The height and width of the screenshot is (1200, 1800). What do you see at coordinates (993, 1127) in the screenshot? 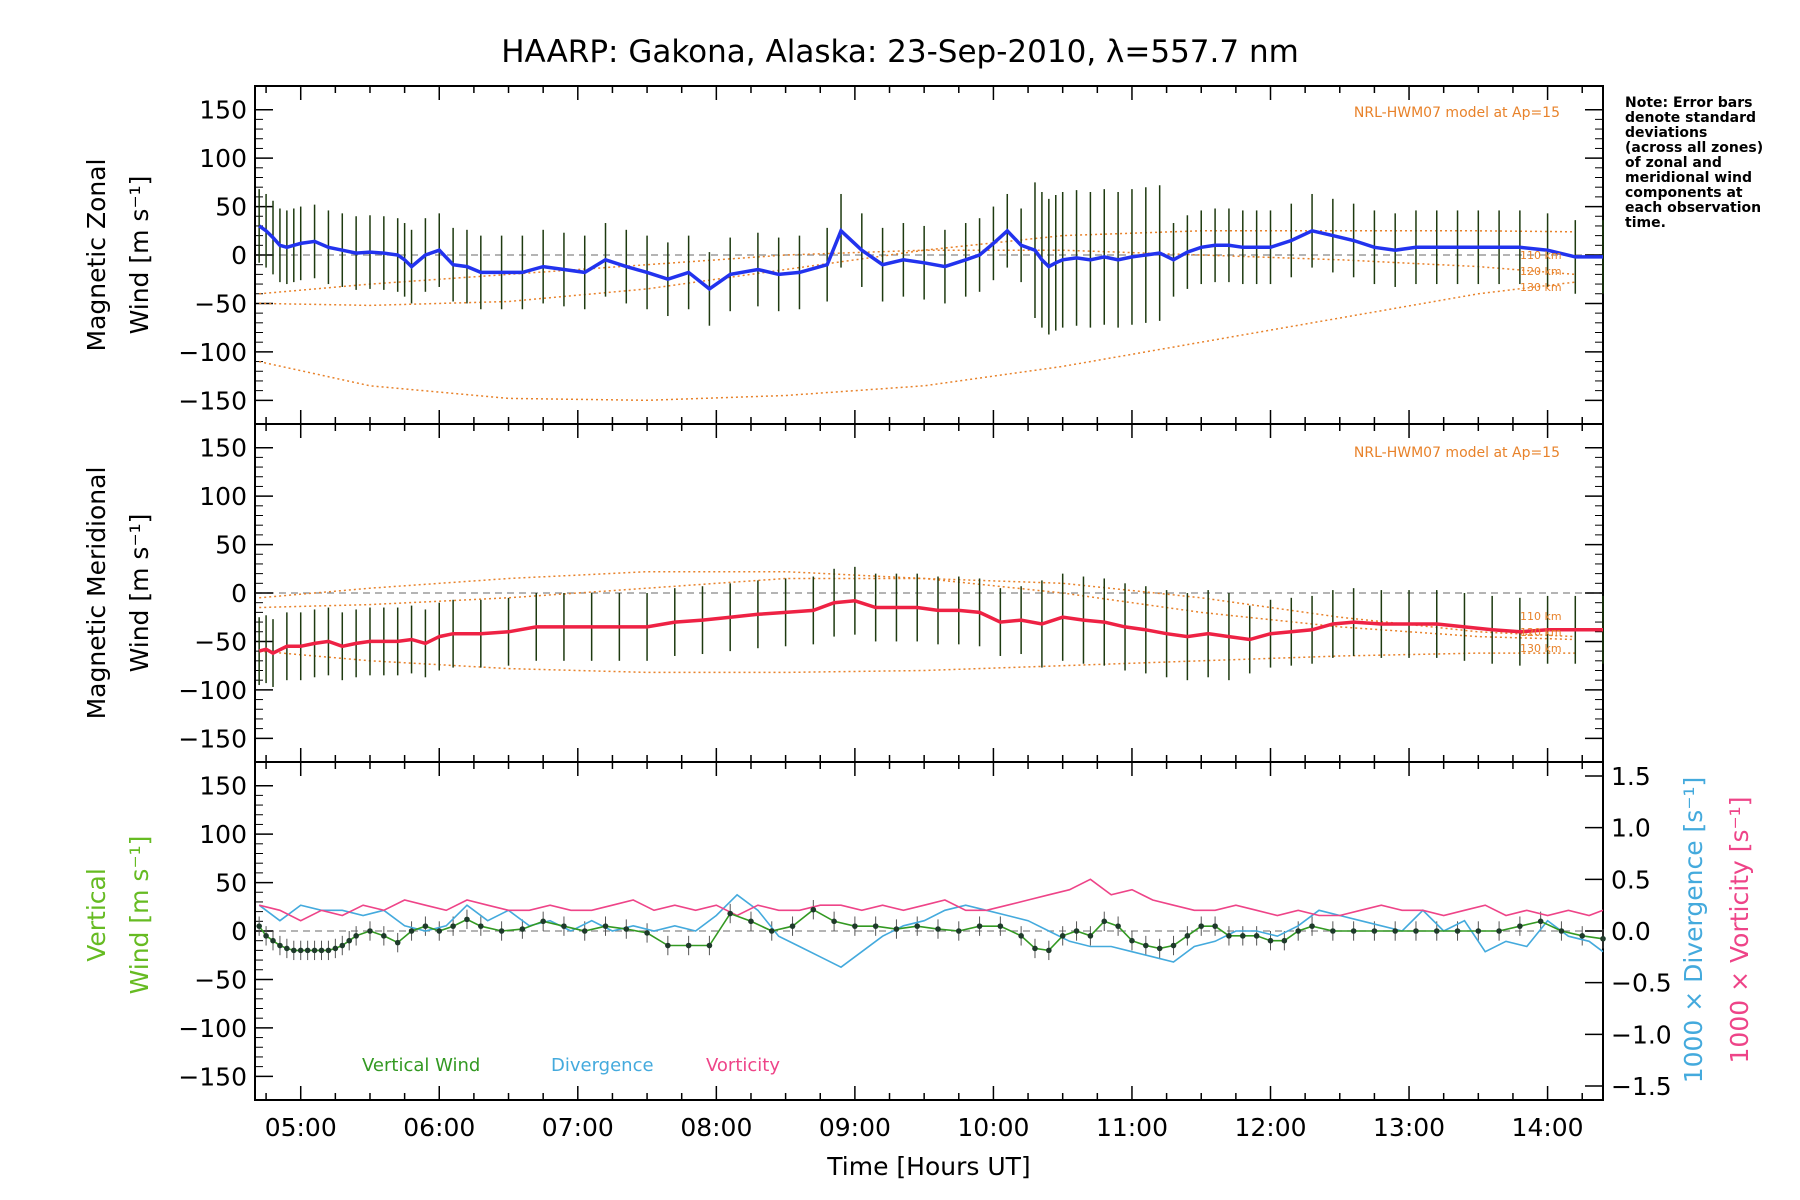
I see `x-tick-label: 10:00` at bounding box center [993, 1127].